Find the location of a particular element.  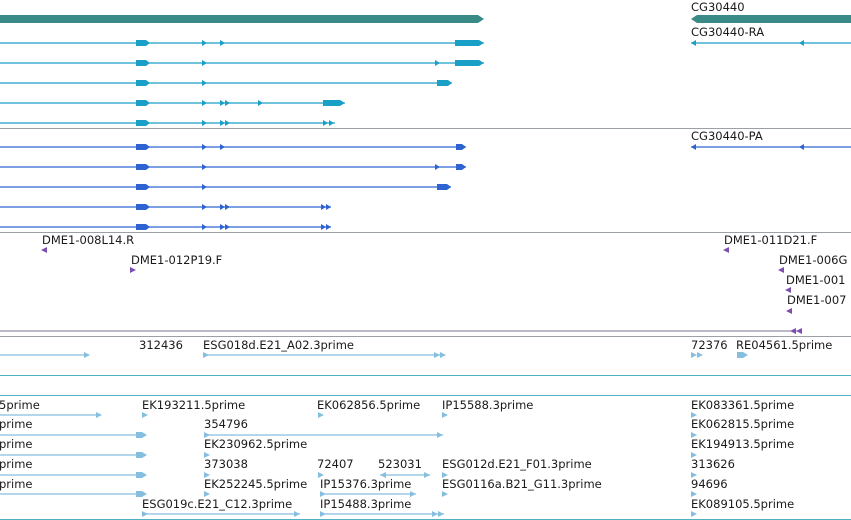

clone-end-label: DME1-012P19.F is located at coordinates (176, 260).